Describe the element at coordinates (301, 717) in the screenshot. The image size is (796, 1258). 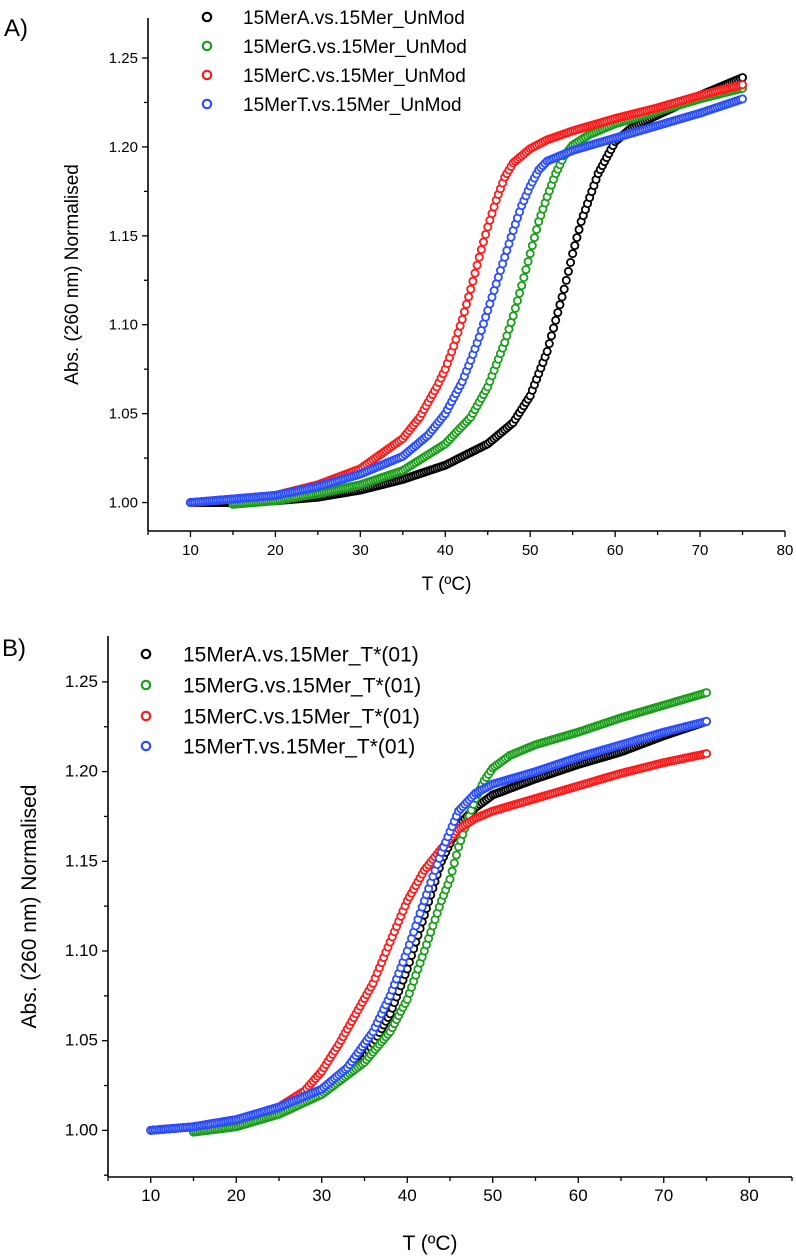
I see `legend-label: 15MerC.vs.15Mer_T*(01)` at that location.